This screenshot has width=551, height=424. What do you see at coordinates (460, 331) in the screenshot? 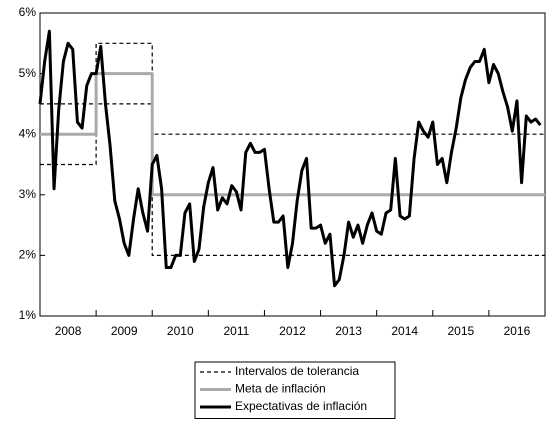
I see `x-tick-label: 2015` at bounding box center [460, 331].